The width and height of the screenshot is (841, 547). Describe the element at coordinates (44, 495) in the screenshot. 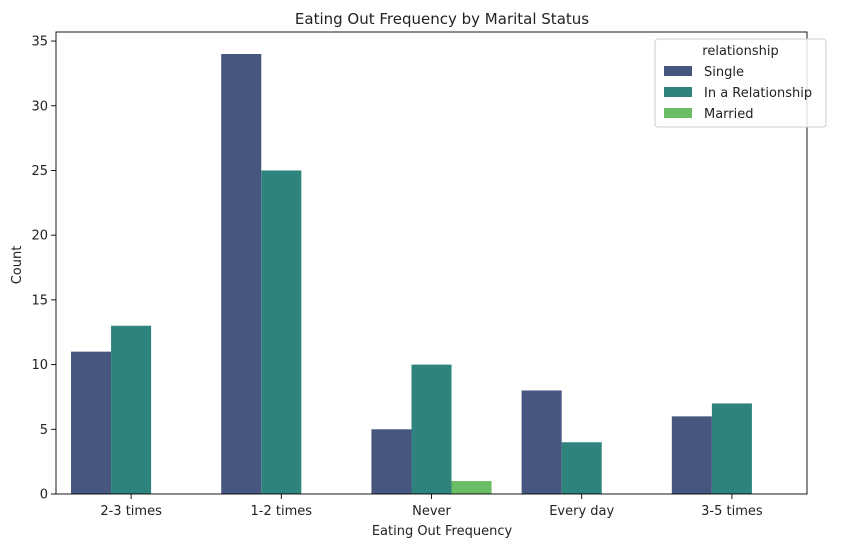

I see `y-tick-label: 0` at that location.